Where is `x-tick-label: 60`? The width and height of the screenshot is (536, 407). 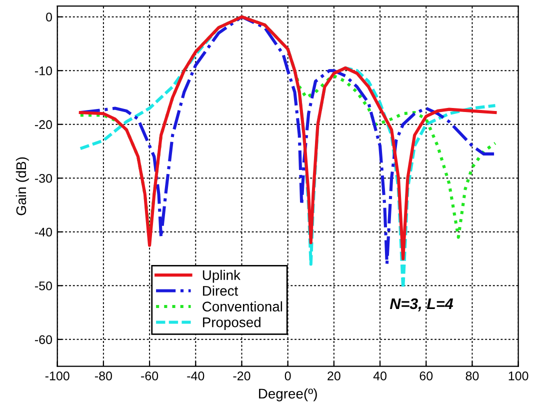
x-tick-label: 60 is located at coordinates (426, 375).